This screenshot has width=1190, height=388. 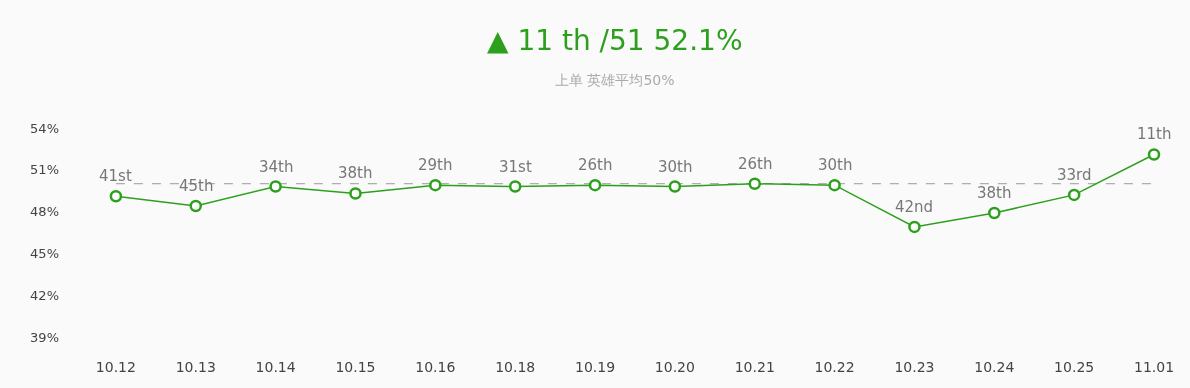 I want to click on x-tick-label: 10.19, so click(x=595, y=367).